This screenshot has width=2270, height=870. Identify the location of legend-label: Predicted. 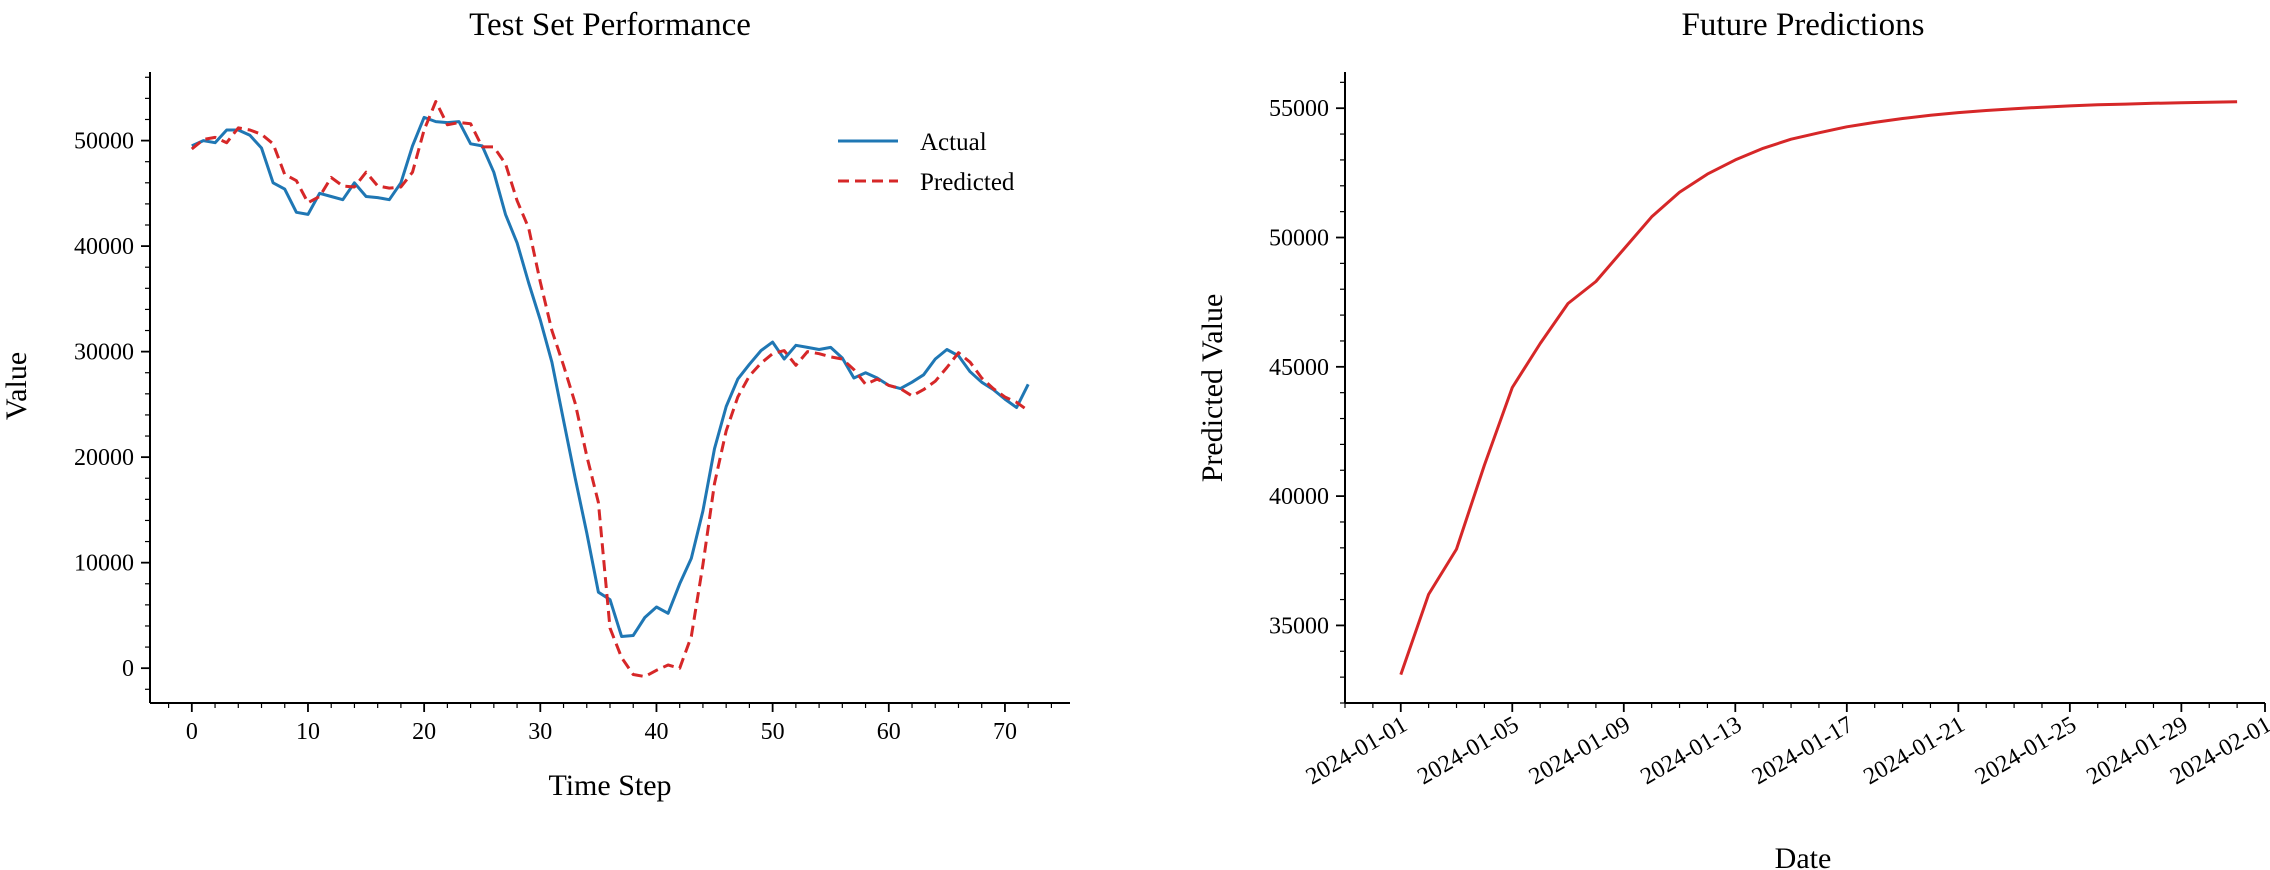
(967, 182).